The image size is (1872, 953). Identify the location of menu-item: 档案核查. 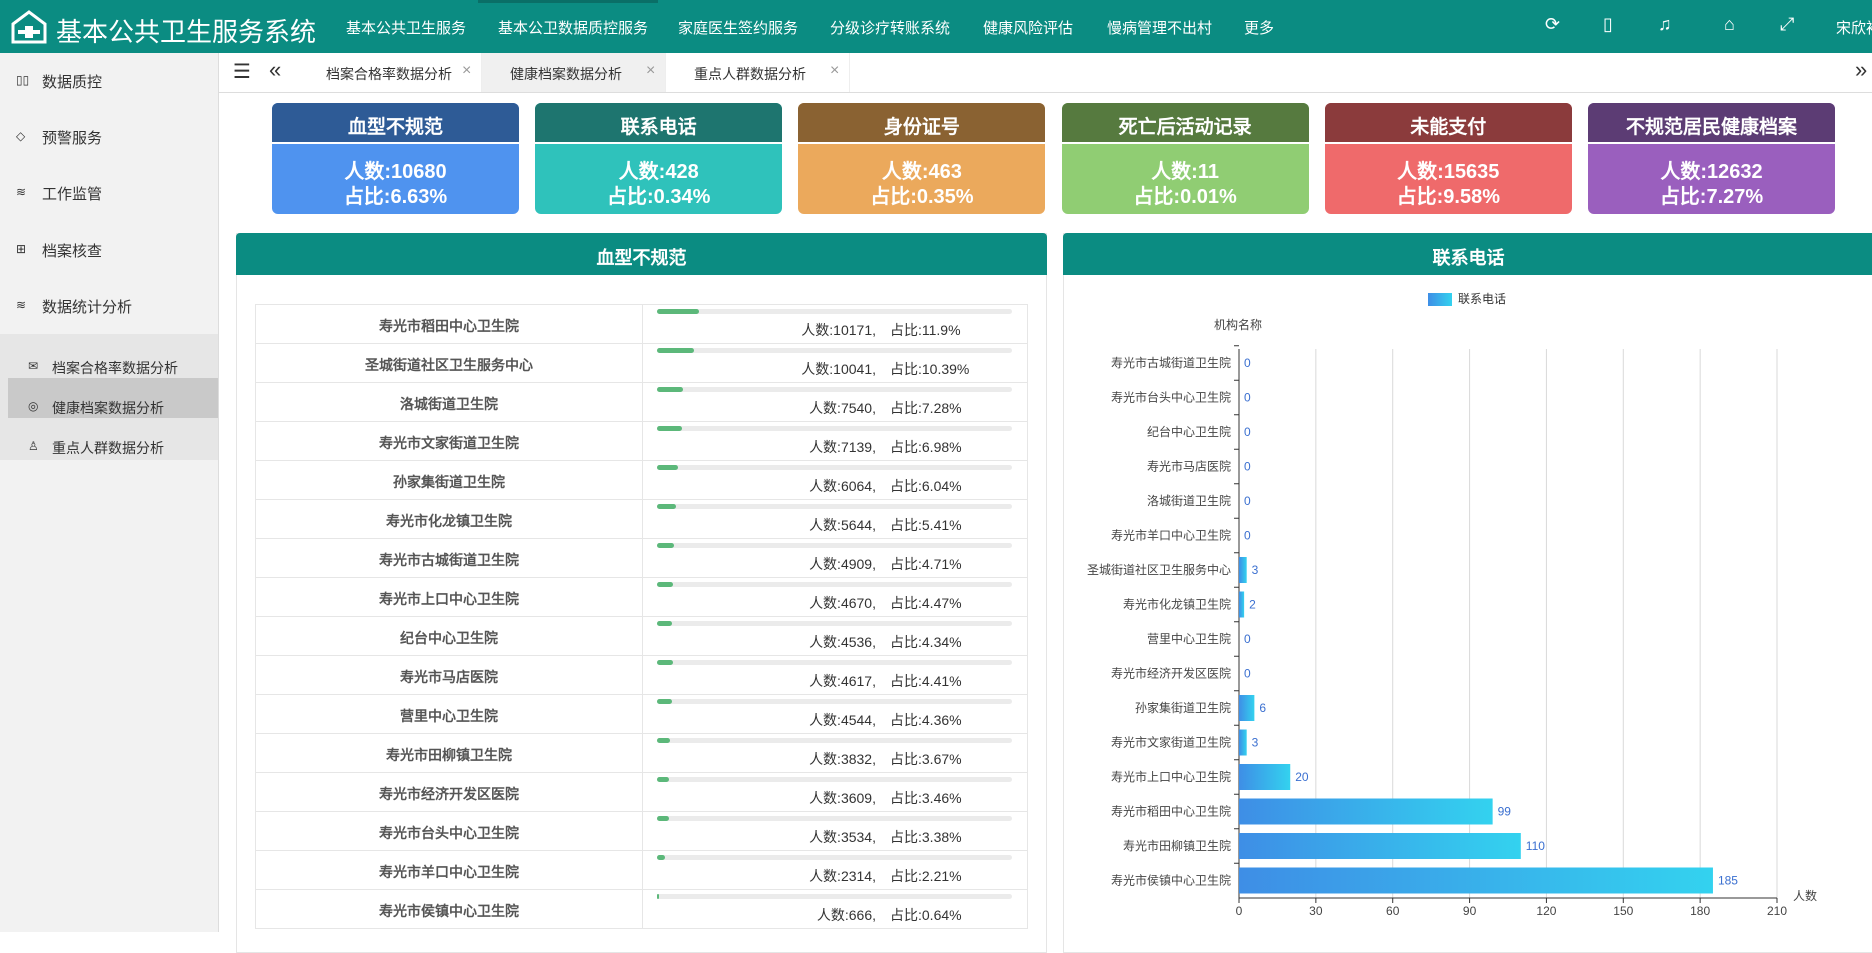
(72, 251).